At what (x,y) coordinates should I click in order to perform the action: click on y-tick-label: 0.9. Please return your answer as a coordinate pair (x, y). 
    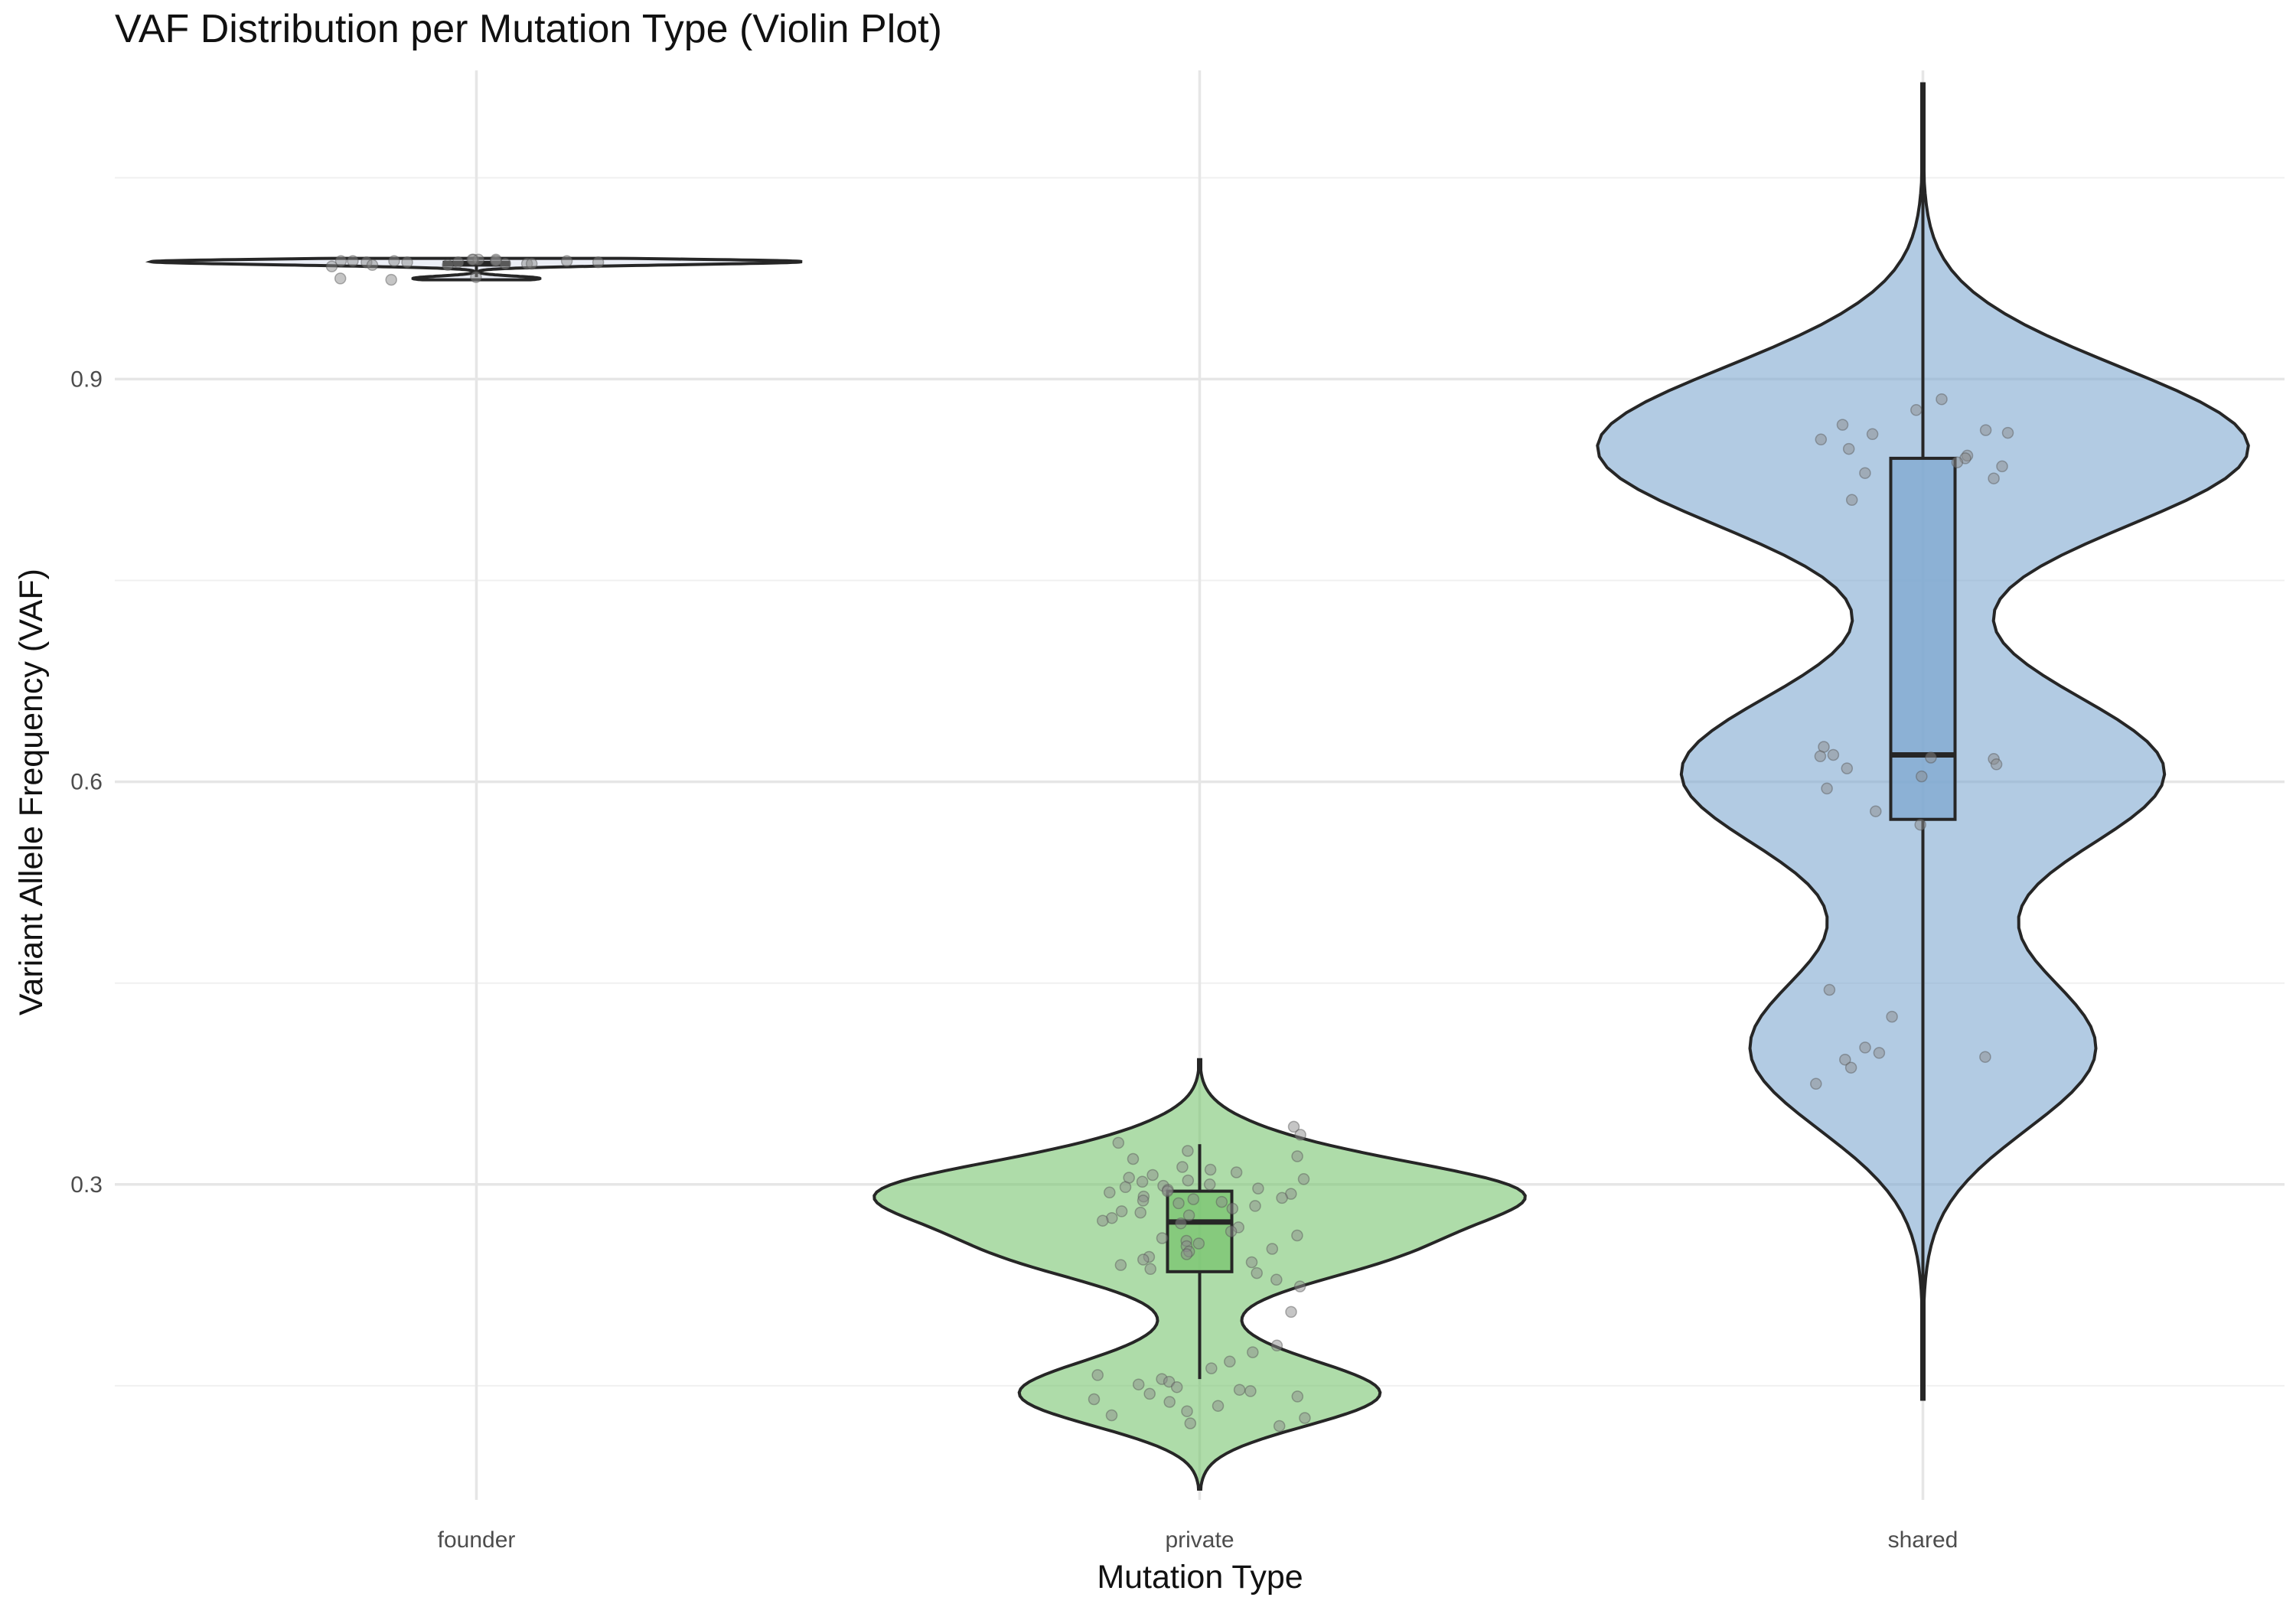
    Looking at the image, I should click on (86, 379).